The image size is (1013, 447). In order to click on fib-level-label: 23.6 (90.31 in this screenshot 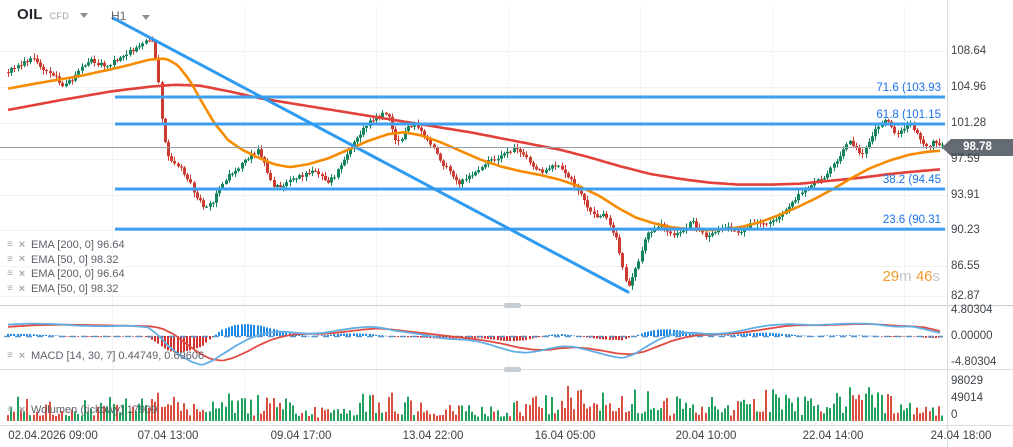, I will do `click(911, 220)`.